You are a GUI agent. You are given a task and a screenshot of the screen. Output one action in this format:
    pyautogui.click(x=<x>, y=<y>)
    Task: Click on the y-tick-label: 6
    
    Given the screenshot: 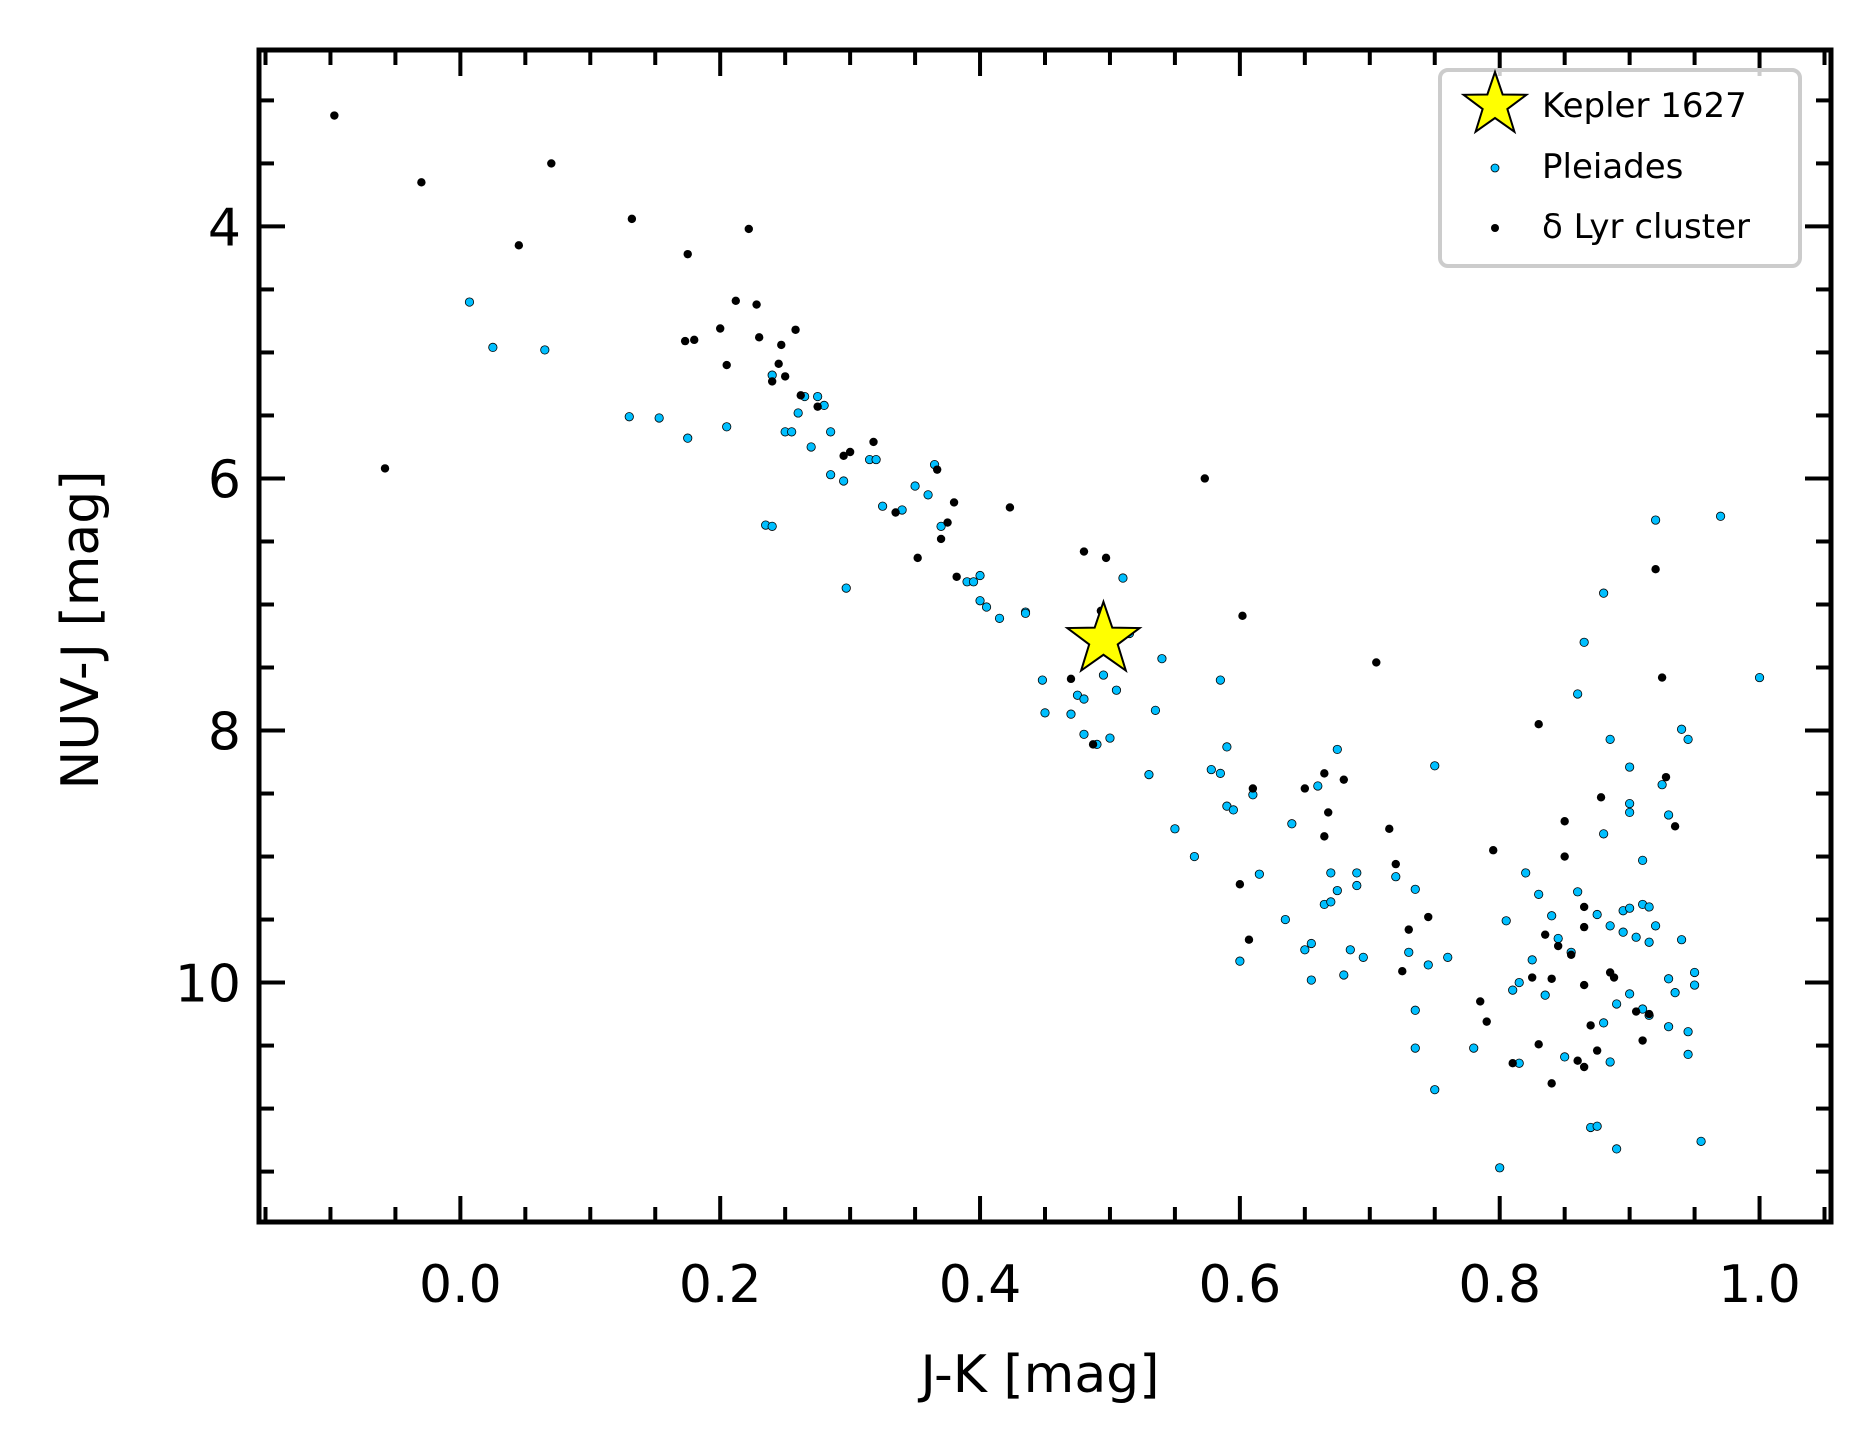 What is the action you would take?
    pyautogui.click(x=224, y=480)
    